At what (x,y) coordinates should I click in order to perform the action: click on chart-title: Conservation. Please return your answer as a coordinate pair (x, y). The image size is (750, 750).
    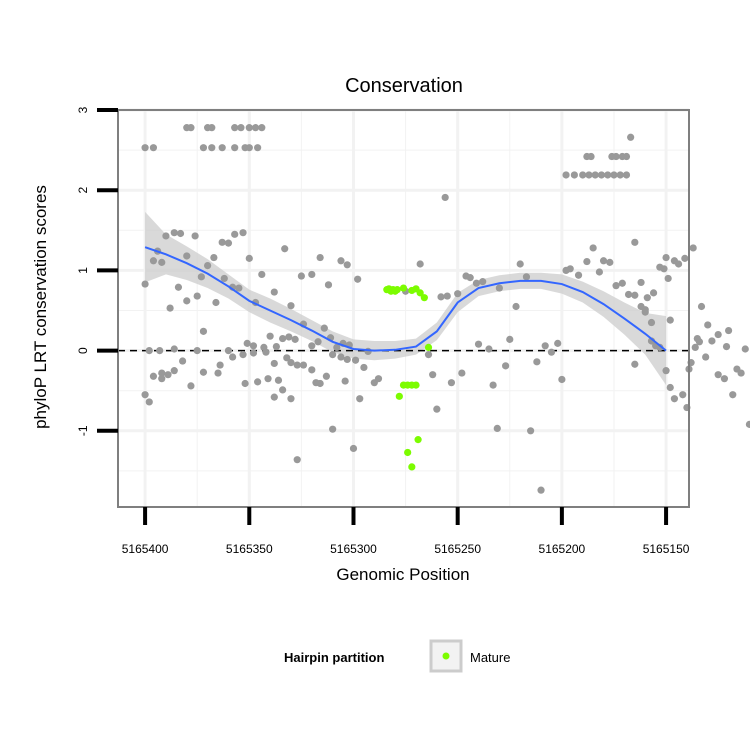
    Looking at the image, I should click on (404, 86).